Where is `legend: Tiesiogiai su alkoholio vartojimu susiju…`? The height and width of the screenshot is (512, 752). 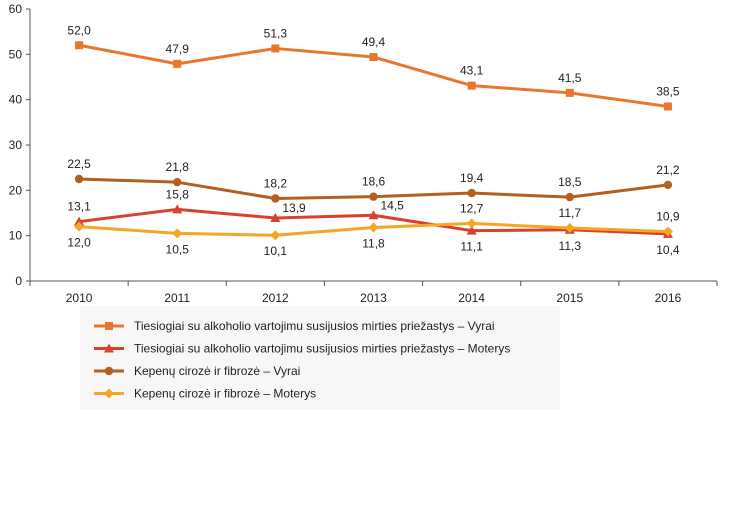
legend: Tiesiogiai su alkoholio vartojimu susiju… is located at coordinates (302, 360).